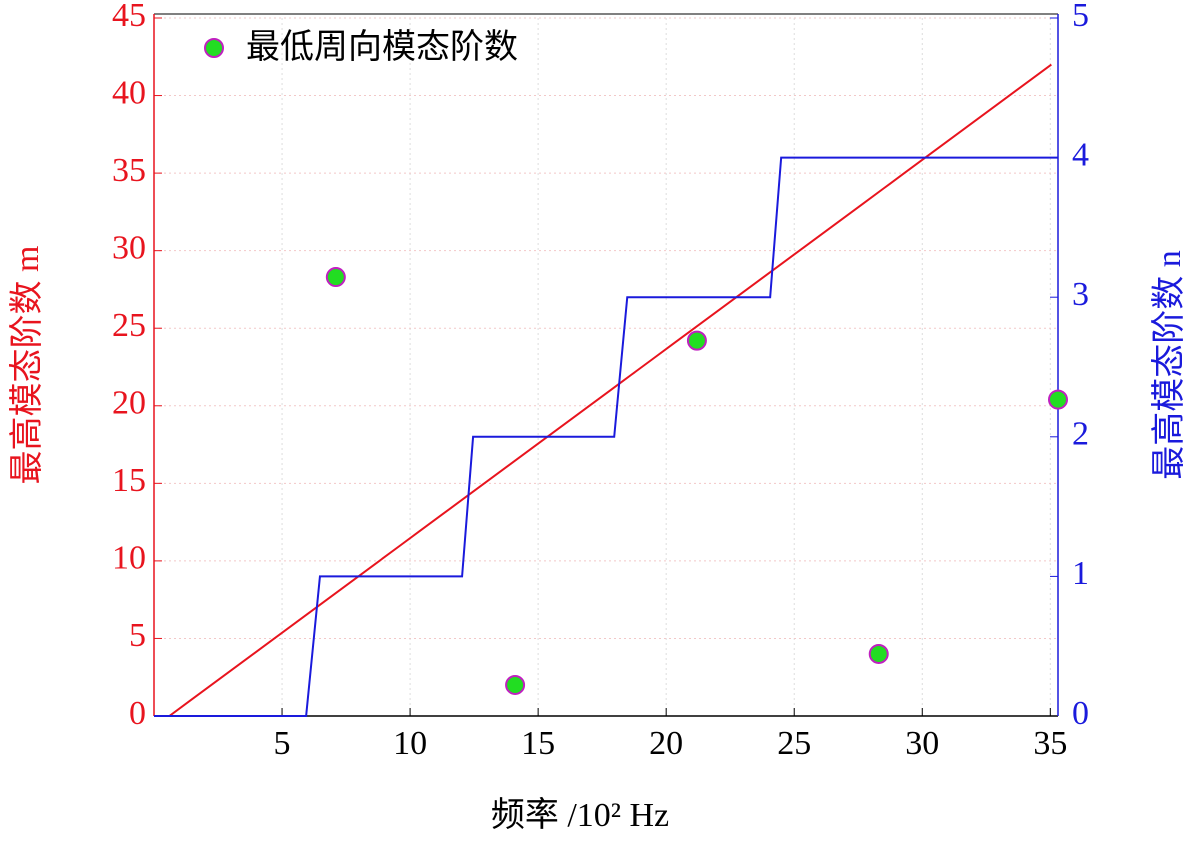 This screenshot has height=841, width=1200. Describe the element at coordinates (410, 743) in the screenshot. I see `x-tick-label: 10` at that location.